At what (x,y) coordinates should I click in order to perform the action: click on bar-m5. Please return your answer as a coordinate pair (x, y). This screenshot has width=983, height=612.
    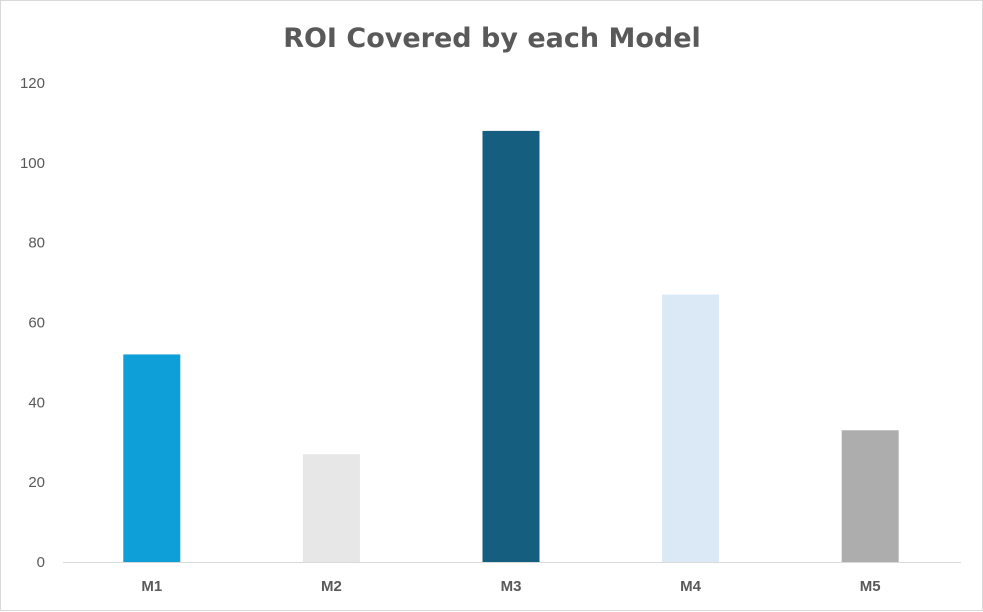
    Looking at the image, I should click on (870, 496).